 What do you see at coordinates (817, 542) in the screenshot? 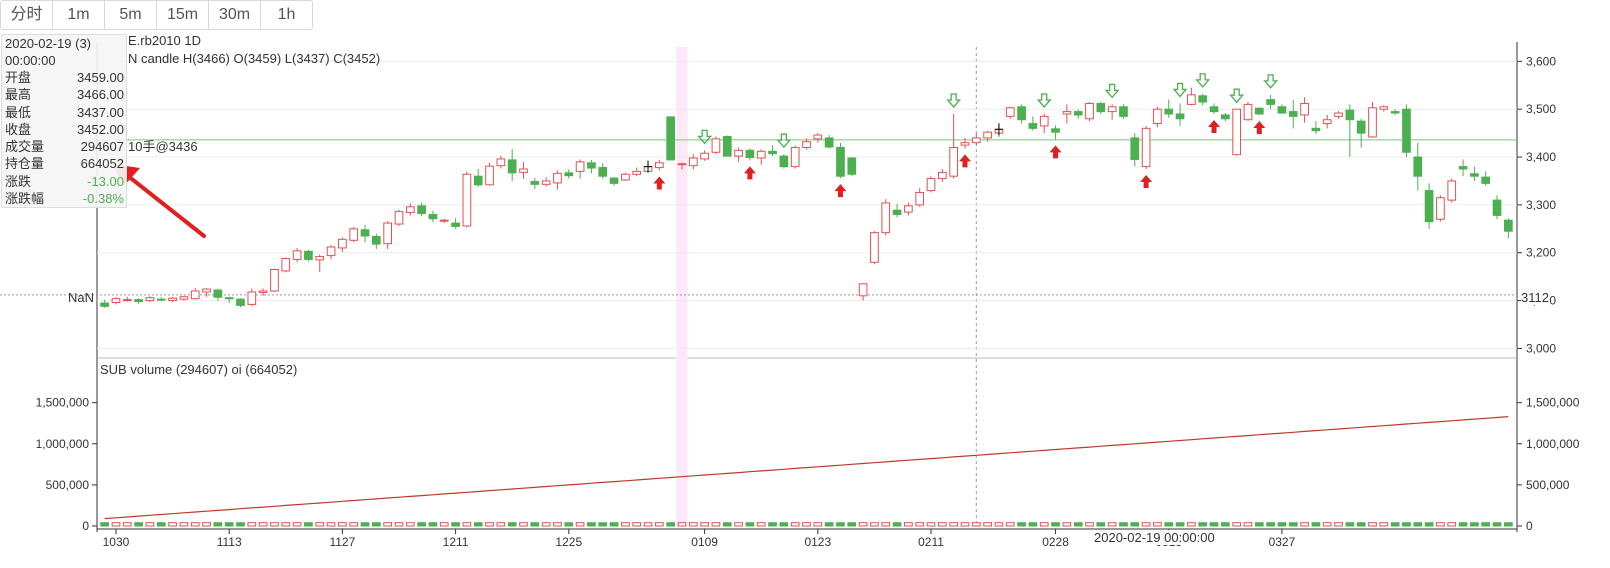
I see `x-tick-label: 0123` at bounding box center [817, 542].